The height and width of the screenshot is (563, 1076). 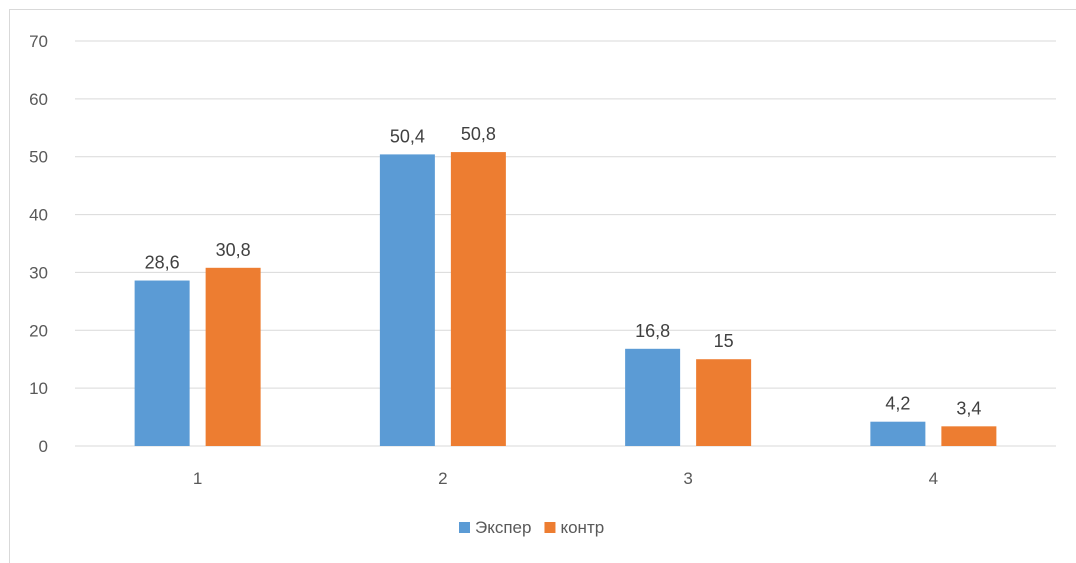 I want to click on data-label: 16,8, so click(x=652, y=331).